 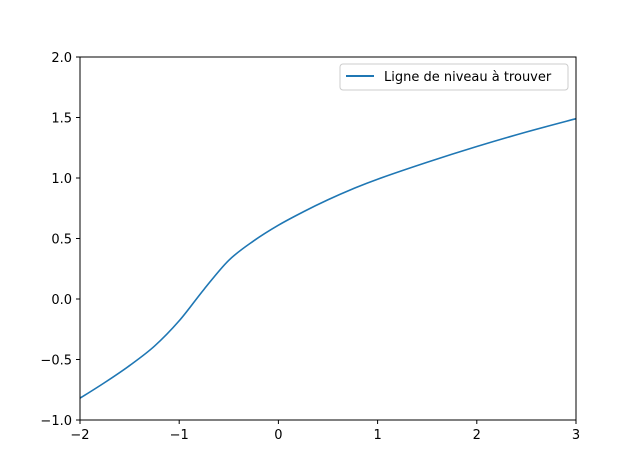 What do you see at coordinates (79, 435) in the screenshot?
I see `x-tick-label: −2` at bounding box center [79, 435].